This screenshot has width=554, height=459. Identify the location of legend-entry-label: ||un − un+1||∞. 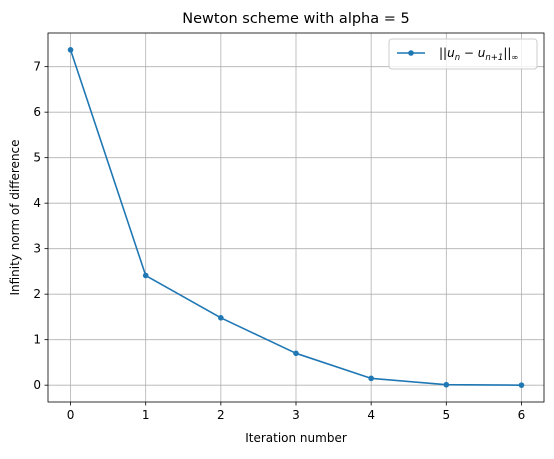
(479, 54).